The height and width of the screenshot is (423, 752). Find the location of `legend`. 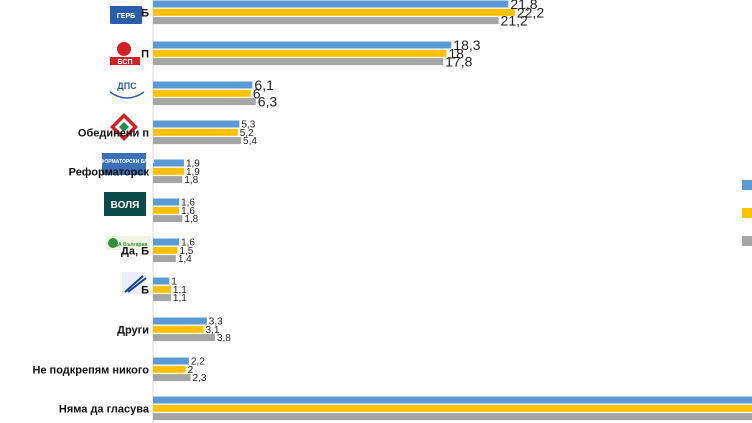

legend is located at coordinates (747, 213).